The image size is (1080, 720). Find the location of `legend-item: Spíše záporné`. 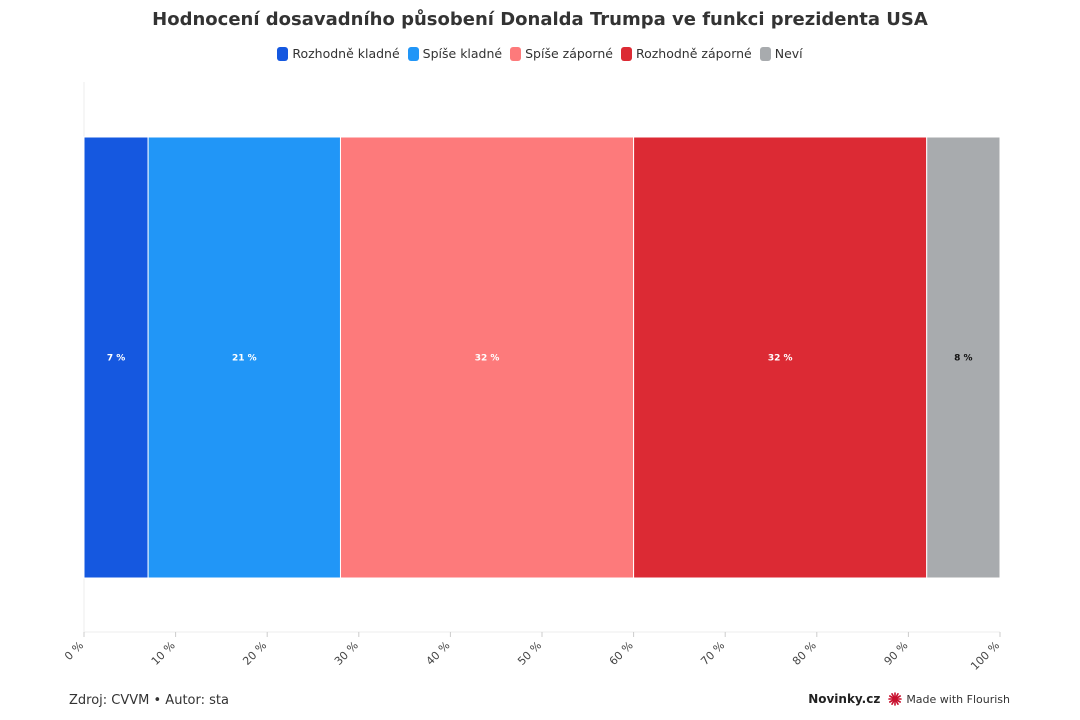

legend-item: Spíše záporné is located at coordinates (561, 53).